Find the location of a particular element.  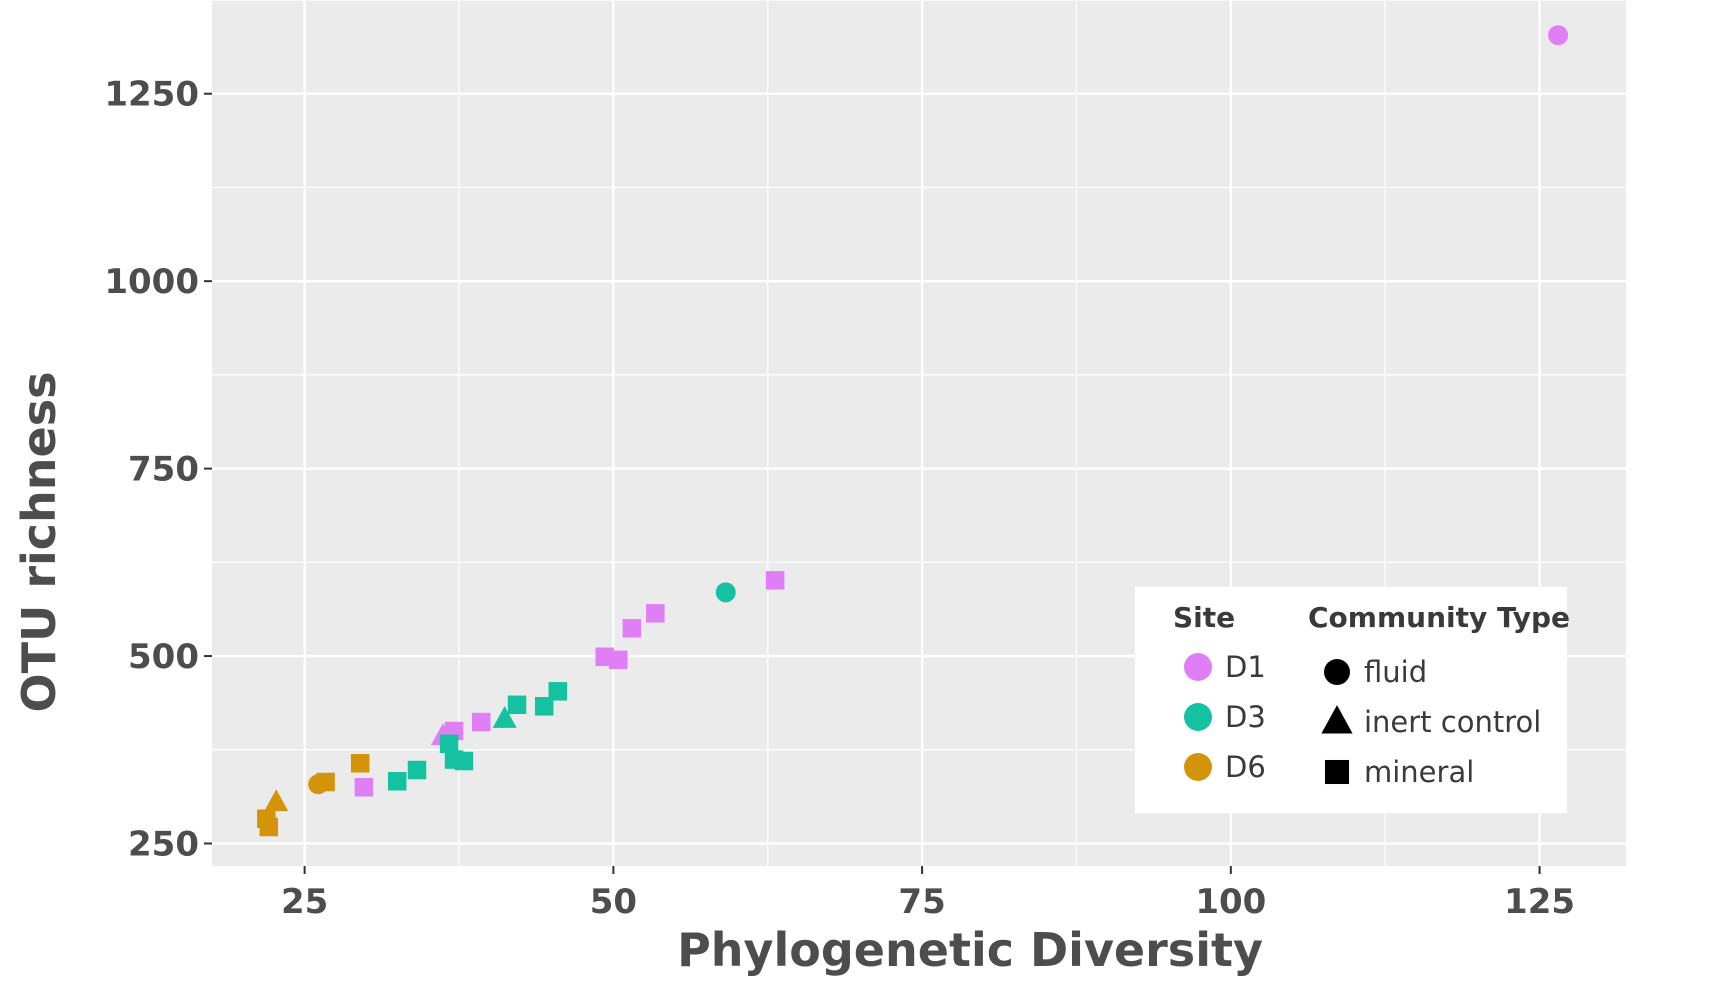

x-tick-labels: 25 50 75 100 125 is located at coordinates (928, 902).